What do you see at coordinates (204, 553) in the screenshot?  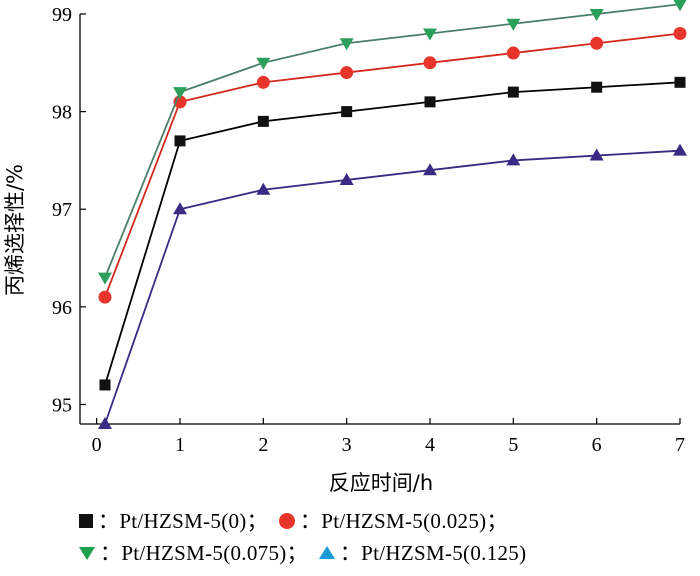 I see `legend-label-2: Pt/HZSM-5(0.075)` at bounding box center [204, 553].